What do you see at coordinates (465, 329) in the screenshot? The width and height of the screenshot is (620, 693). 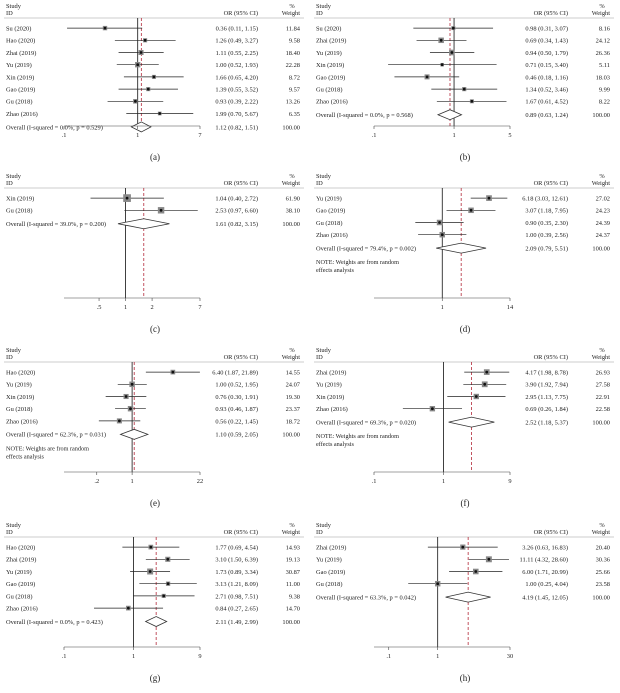 I see `panel-label: (d)` at bounding box center [465, 329].